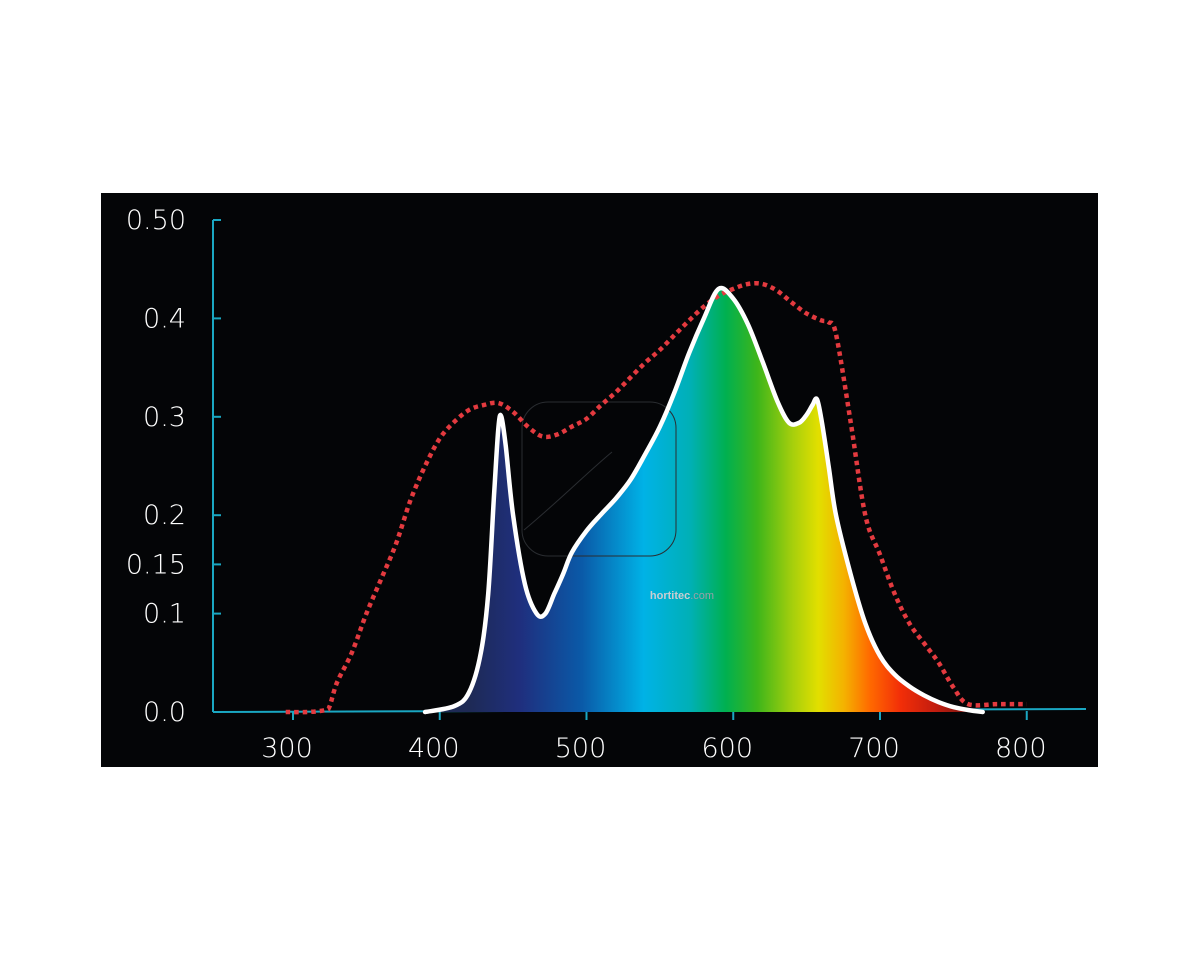  What do you see at coordinates (287, 748) in the screenshot?
I see `x-tick-label: 300` at bounding box center [287, 748].